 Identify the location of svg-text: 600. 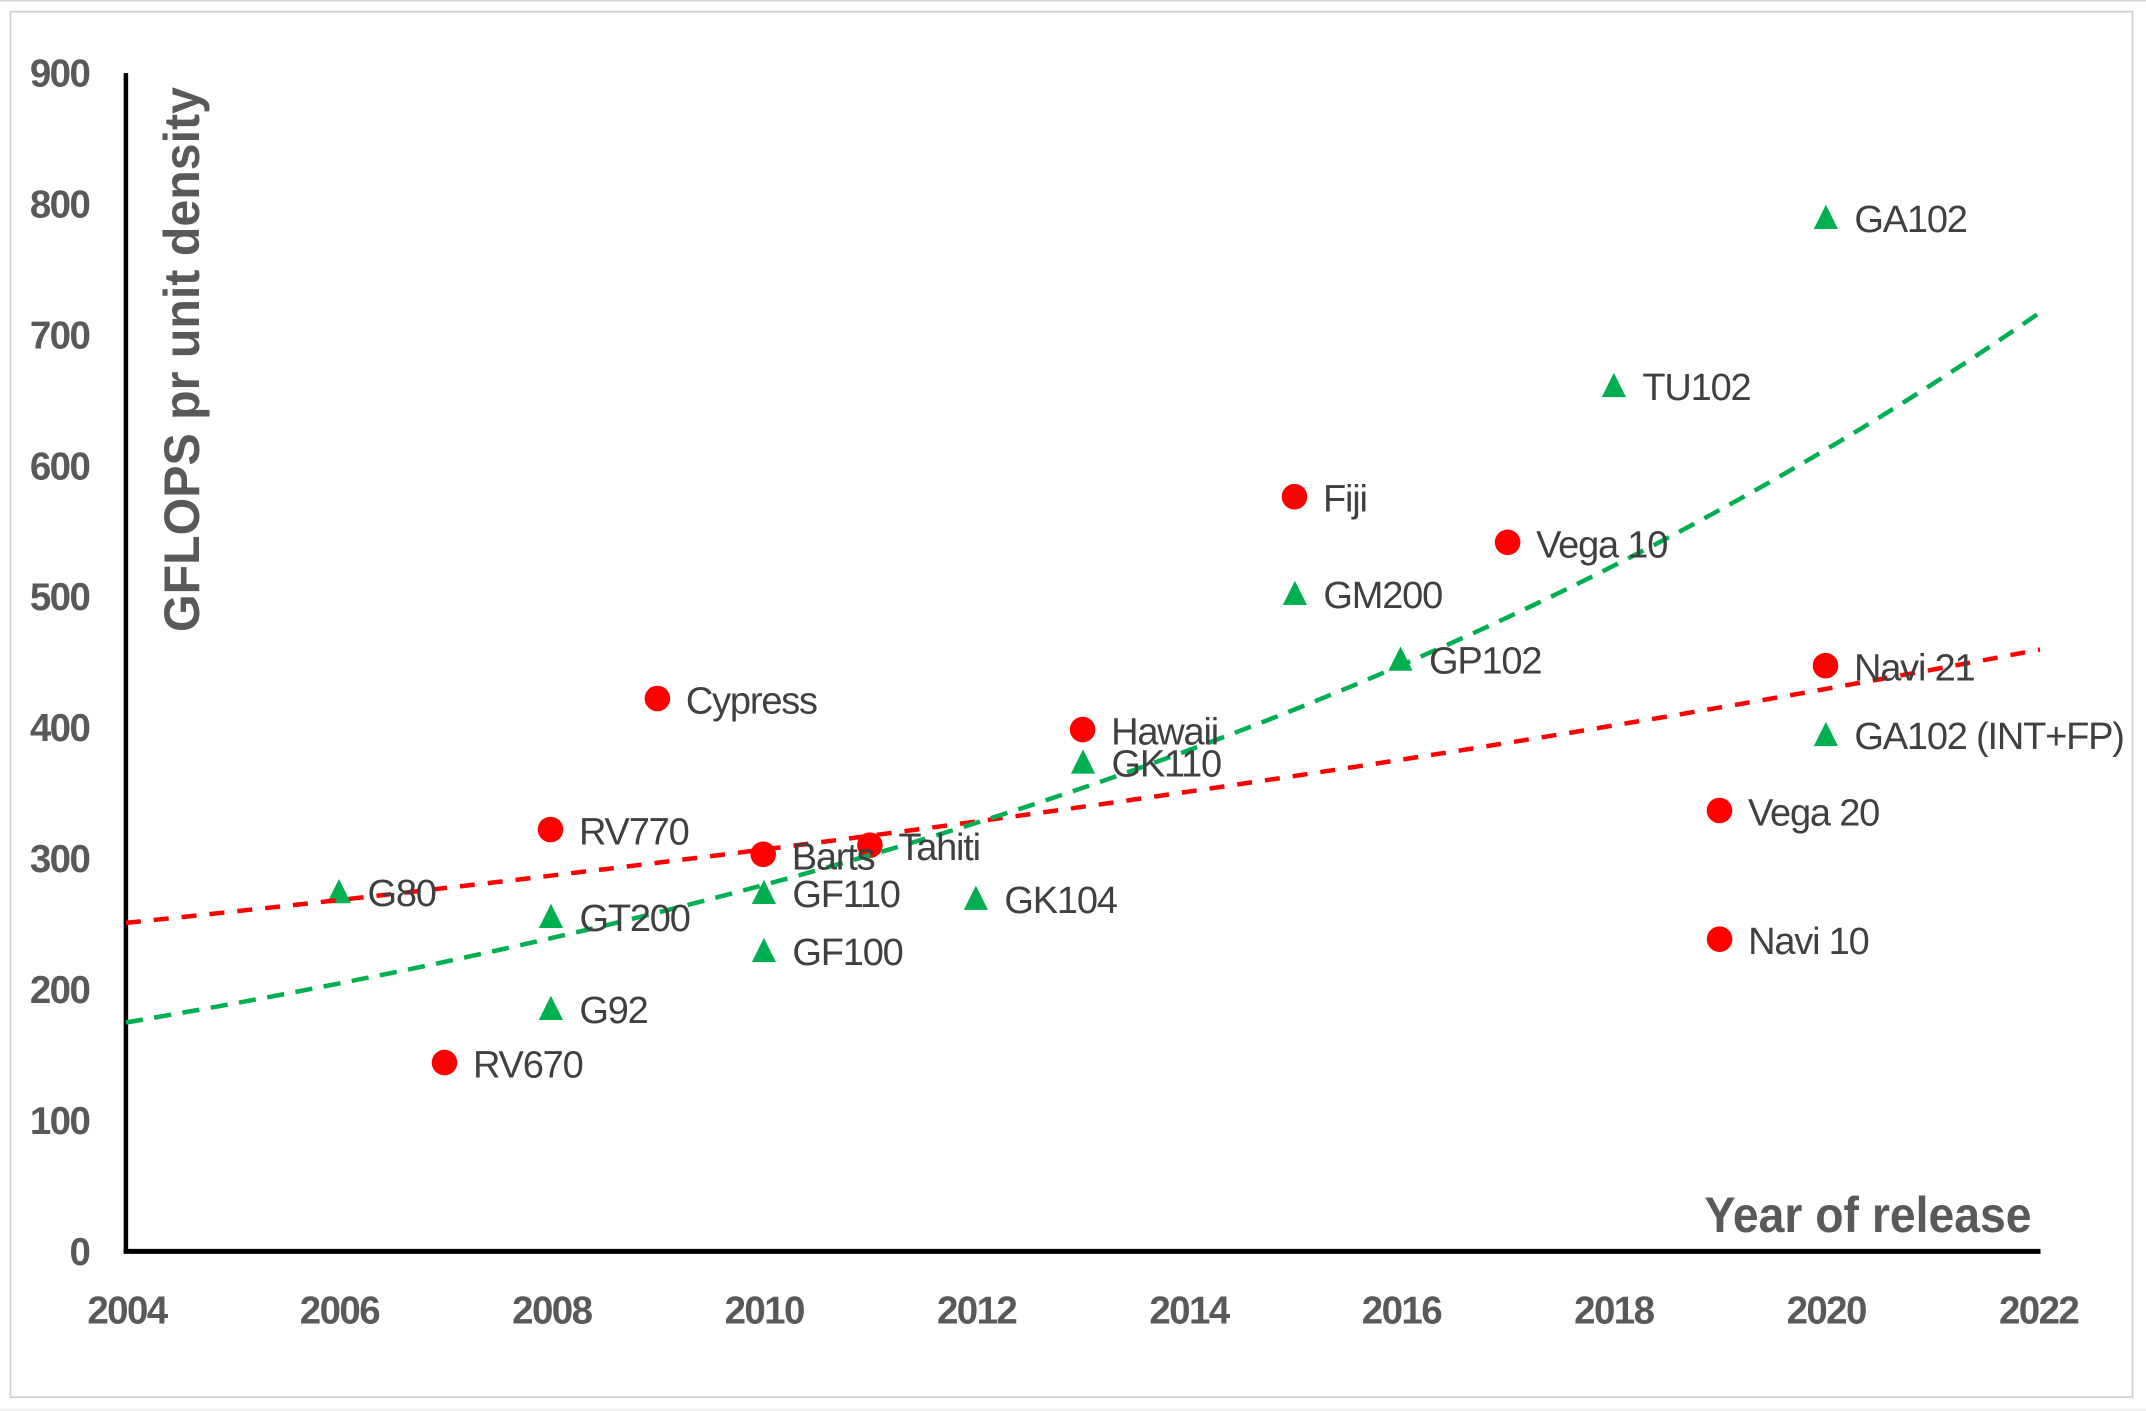
(60, 466).